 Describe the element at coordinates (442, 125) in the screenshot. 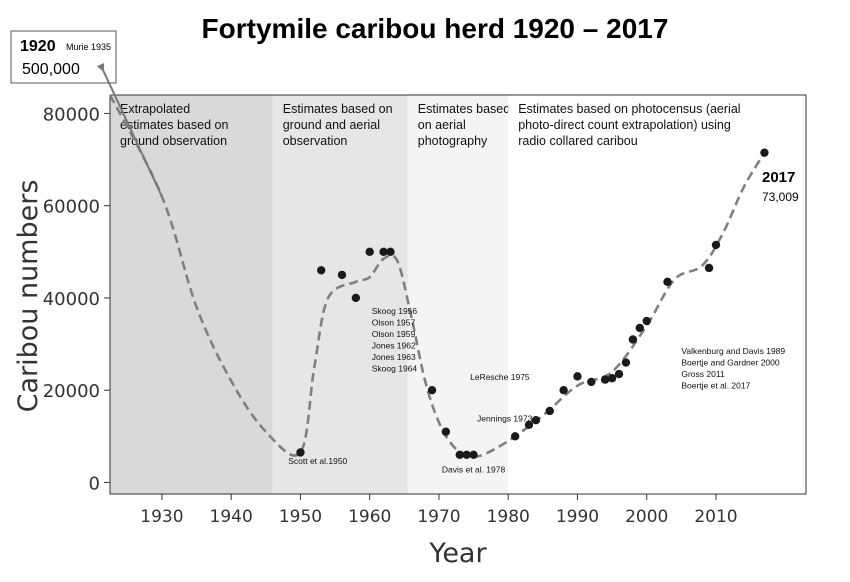

I see `era-label-line: on aerial` at that location.